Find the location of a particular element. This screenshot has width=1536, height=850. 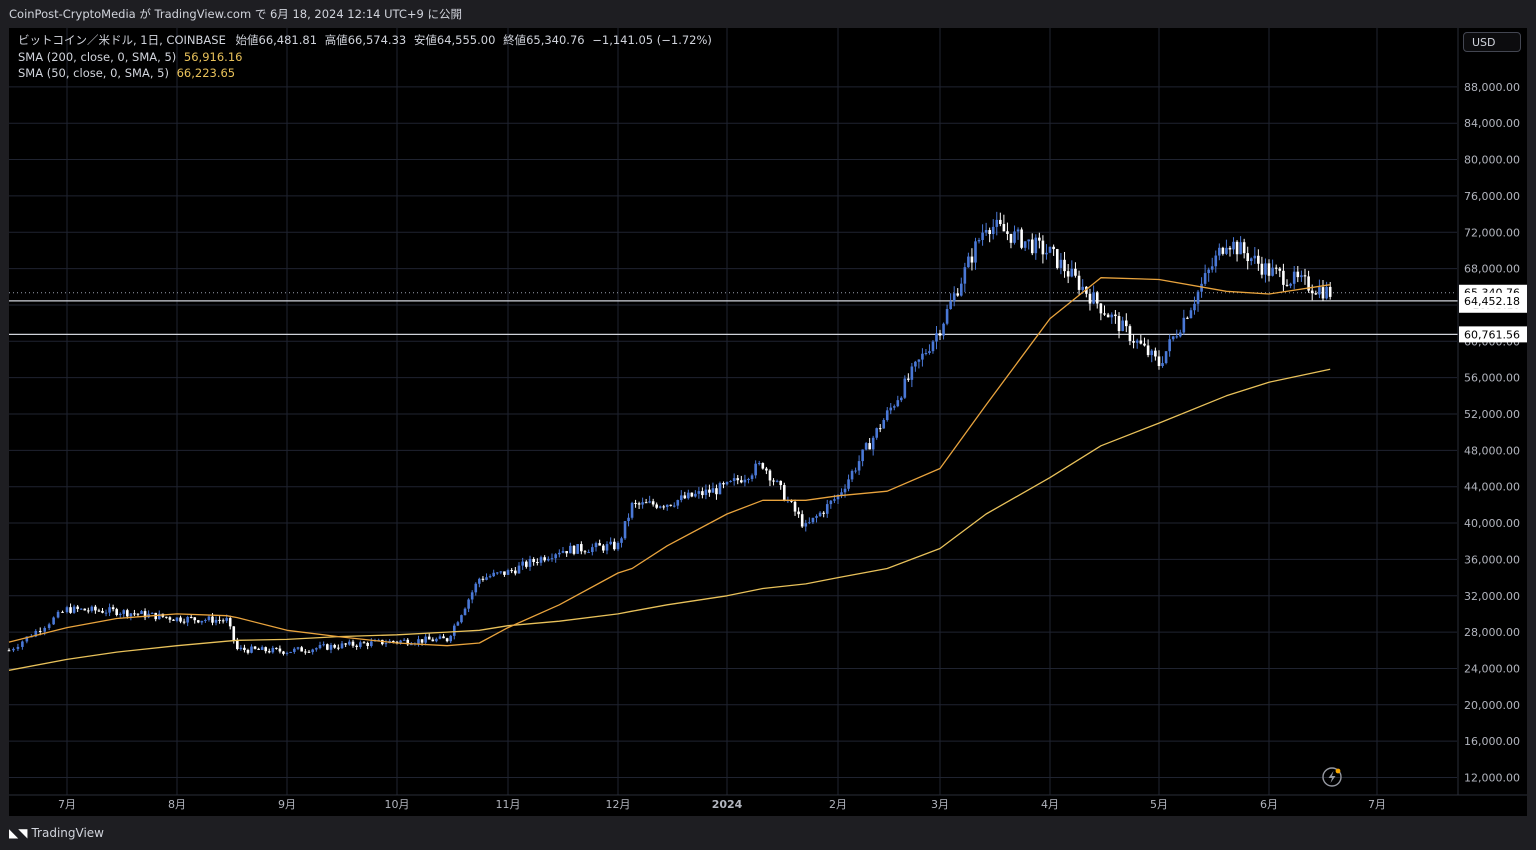

brand-name: TradingView is located at coordinates (67, 833).